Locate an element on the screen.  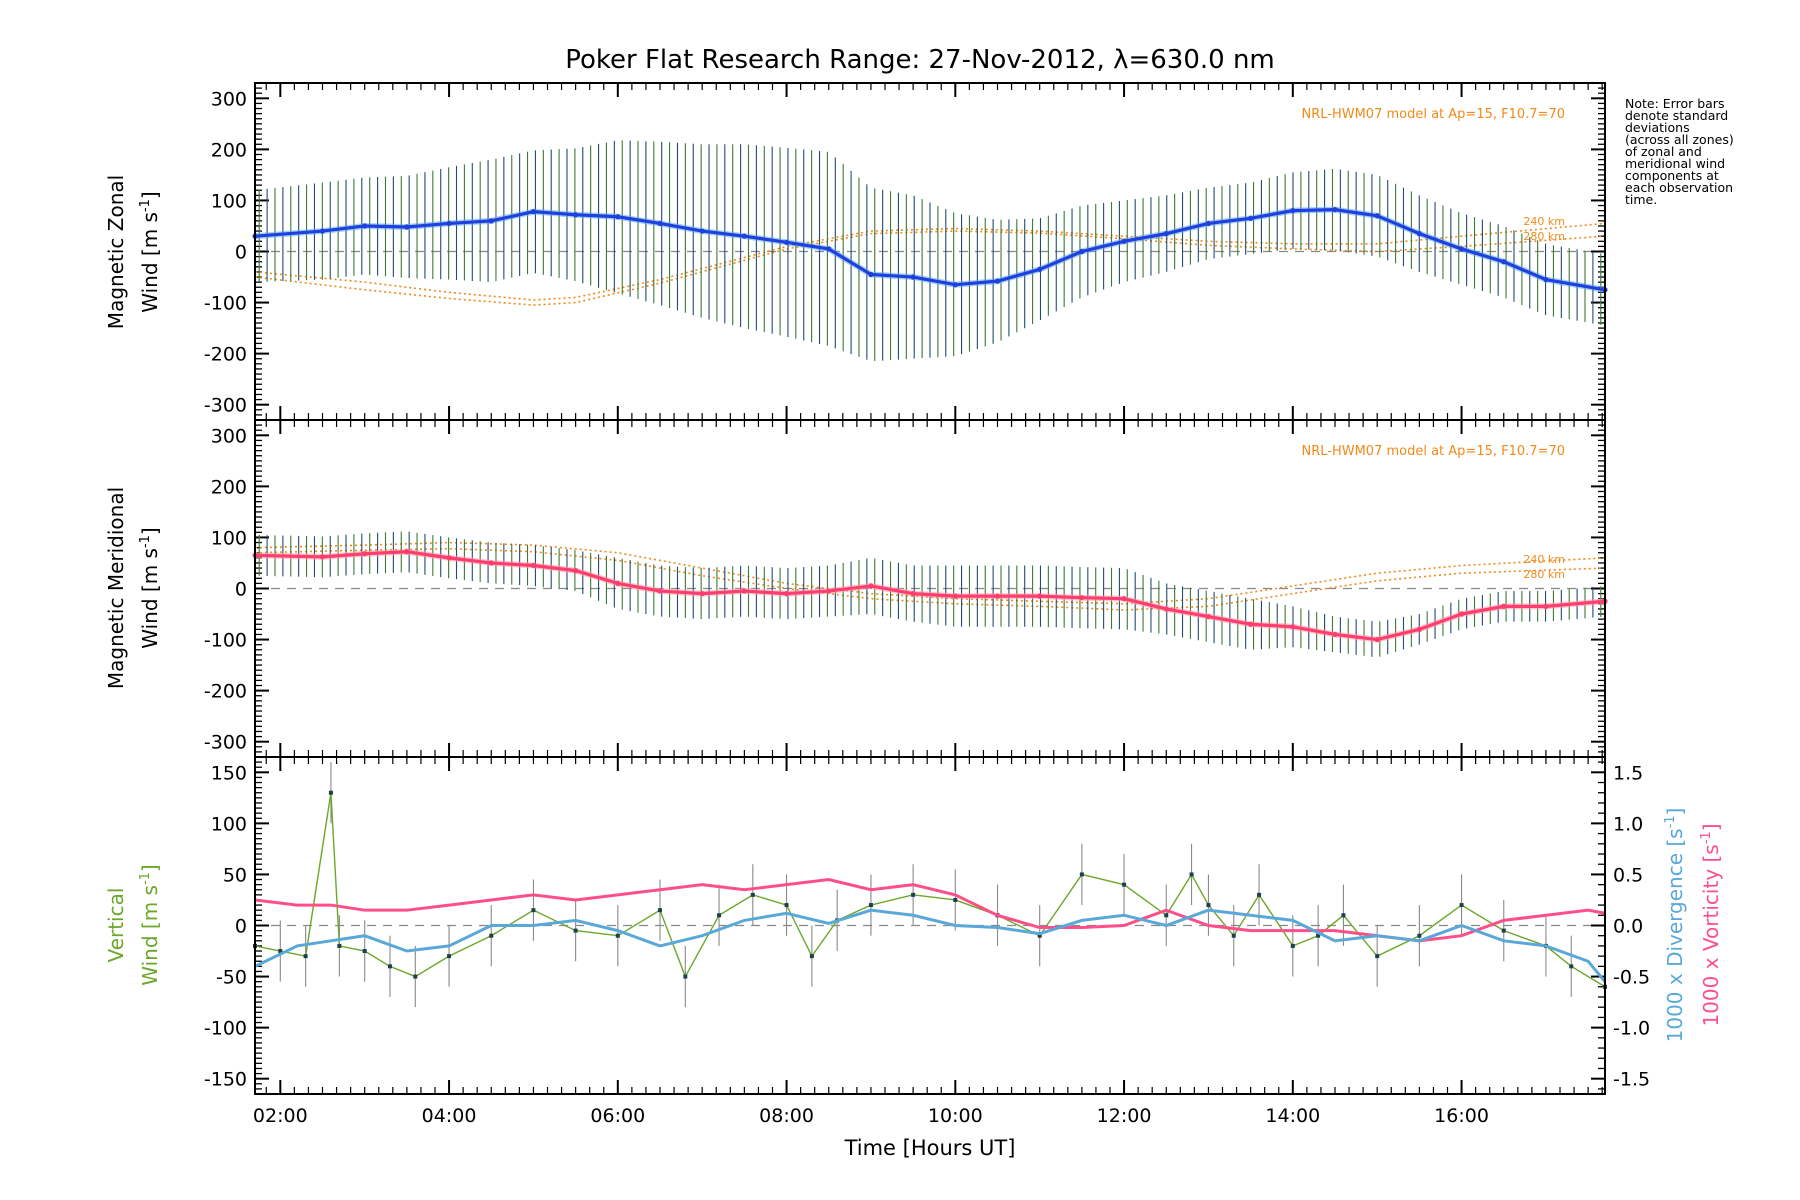
panel-meridional-mean-line is located at coordinates (930, 596).